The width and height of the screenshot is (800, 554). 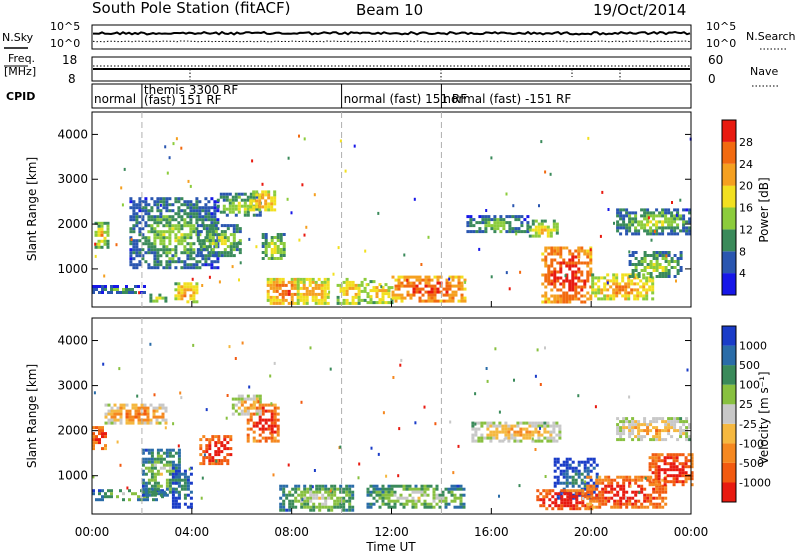 What do you see at coordinates (72, 224) in the screenshot?
I see `y-tick-label: 2000` at bounding box center [72, 224].